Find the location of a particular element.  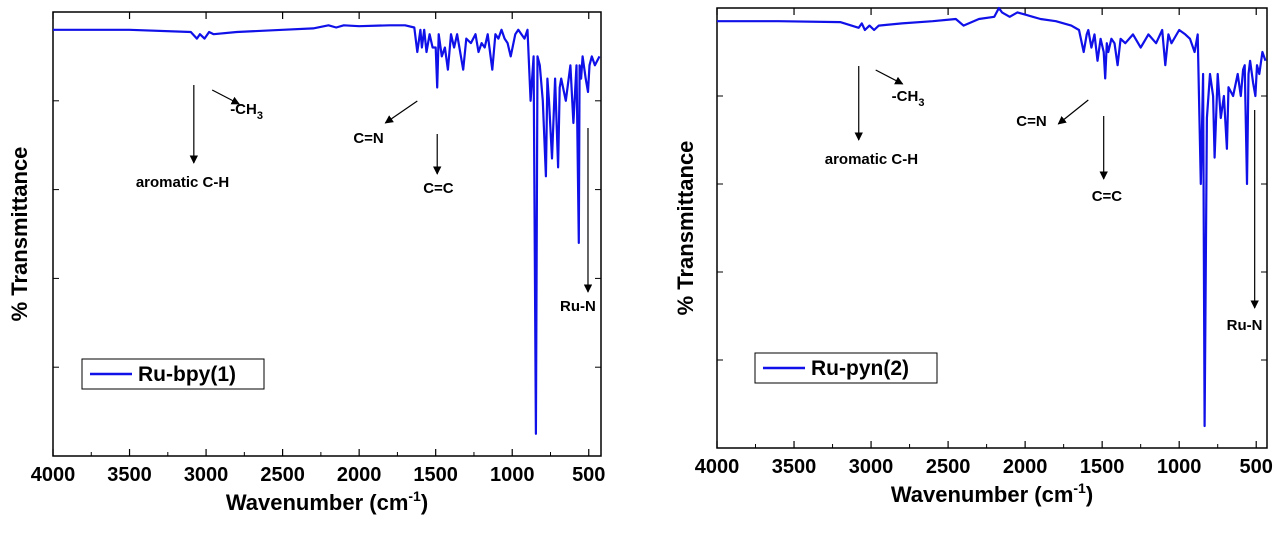

legend: Ru-bpy(1) is located at coordinates (173, 374).